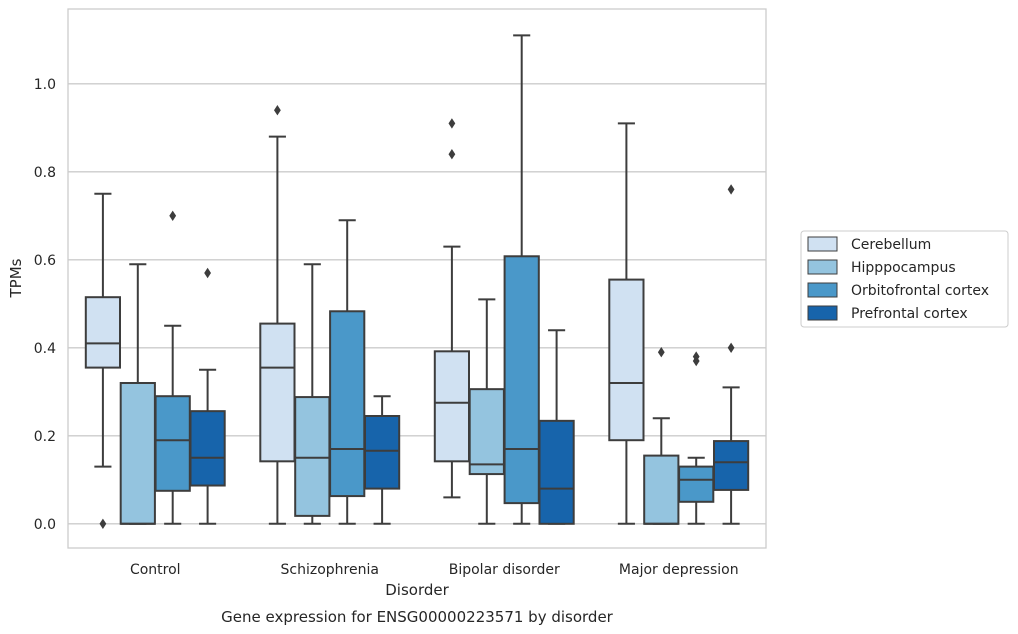 This screenshot has height=634, width=1018. I want to click on x-tick-label: Control, so click(155, 570).